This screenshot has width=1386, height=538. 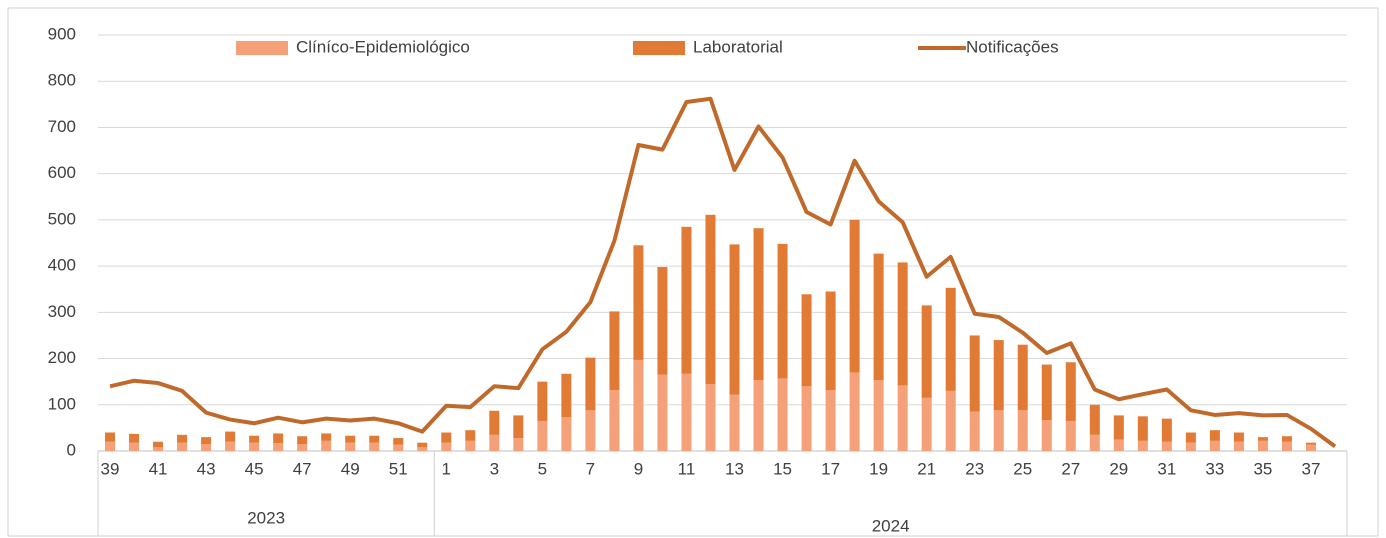 I want to click on x-tick-label: 17, so click(x=830, y=468).